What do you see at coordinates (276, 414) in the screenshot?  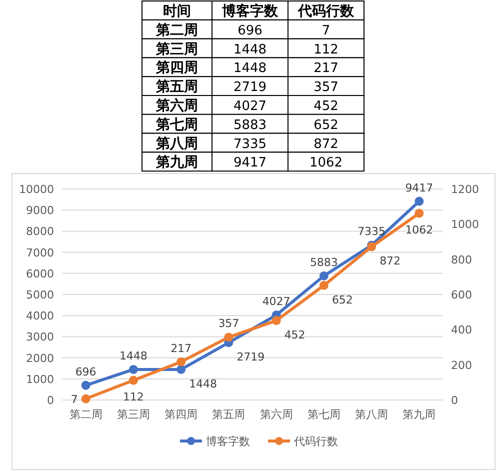 I see `x-tick-label: 第六周` at bounding box center [276, 414].